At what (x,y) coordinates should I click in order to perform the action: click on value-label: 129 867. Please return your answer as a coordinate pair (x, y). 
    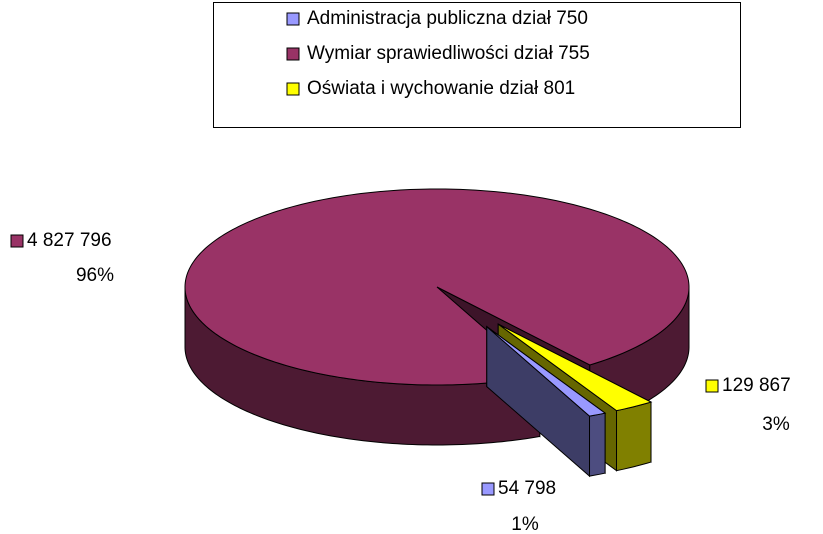
    Looking at the image, I should click on (756, 385).